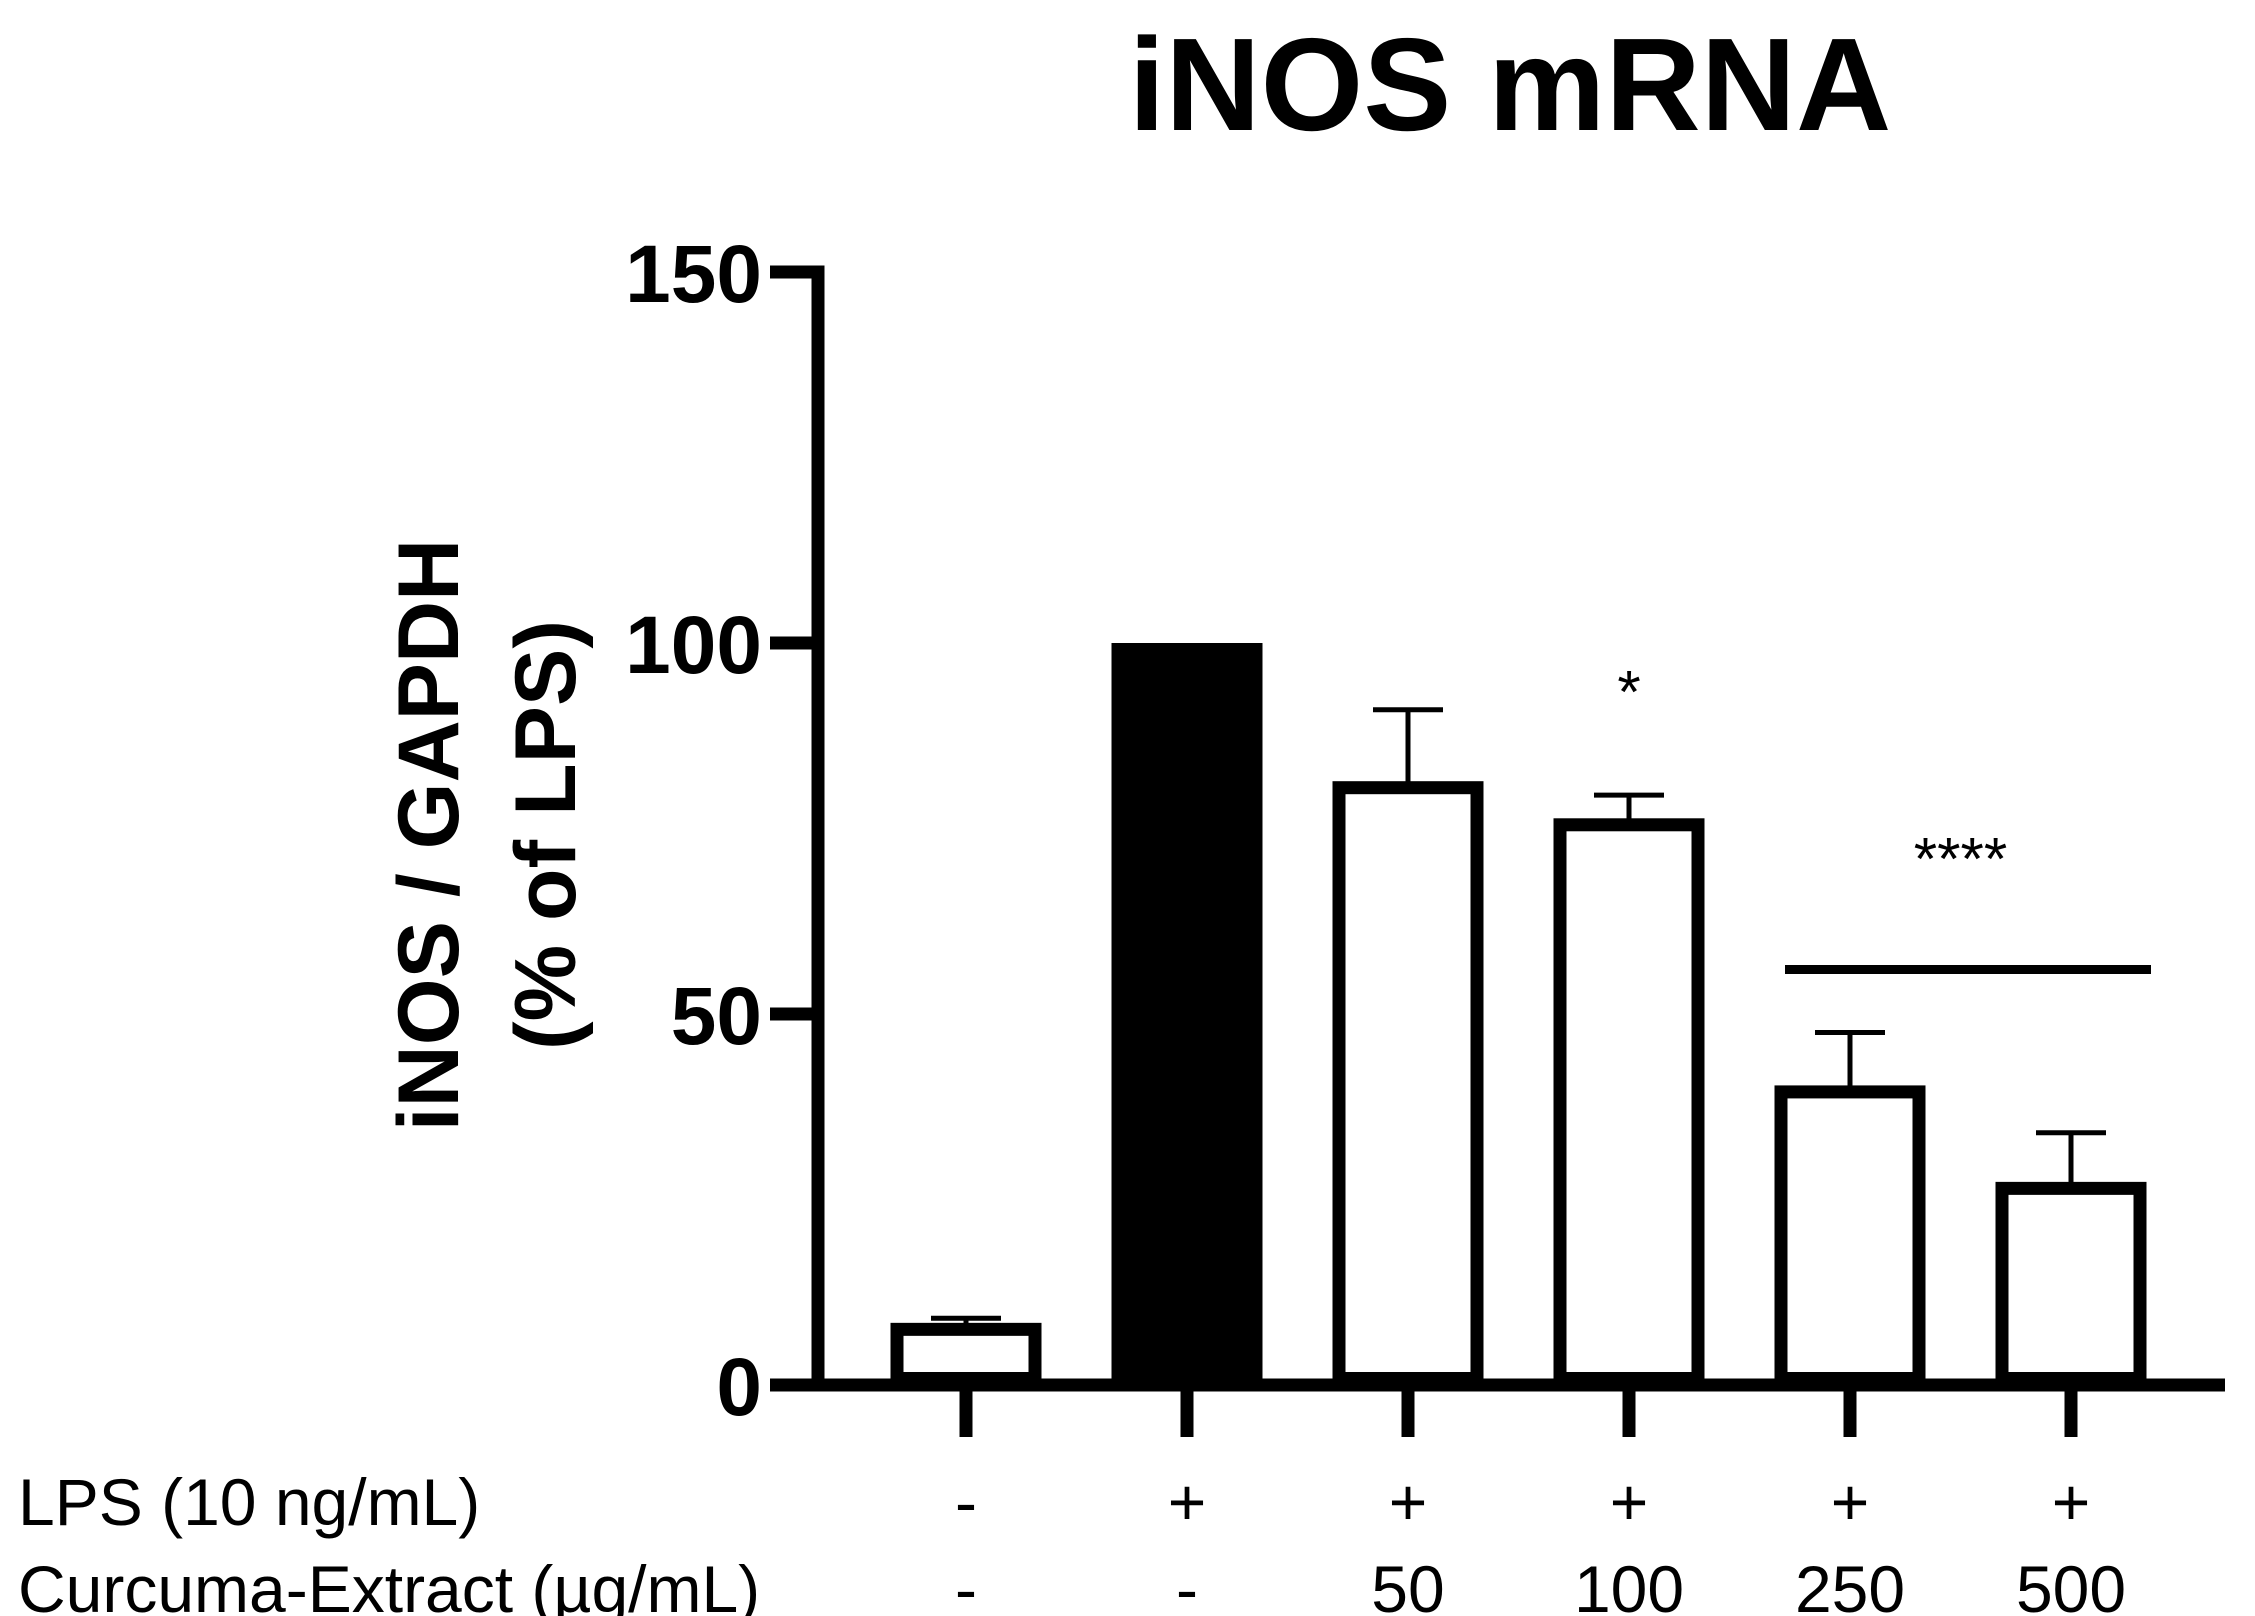 This screenshot has width=2255, height=1616. What do you see at coordinates (429, 835) in the screenshot?
I see `y-axis-label-line1: iNOS / GAPDH` at bounding box center [429, 835].